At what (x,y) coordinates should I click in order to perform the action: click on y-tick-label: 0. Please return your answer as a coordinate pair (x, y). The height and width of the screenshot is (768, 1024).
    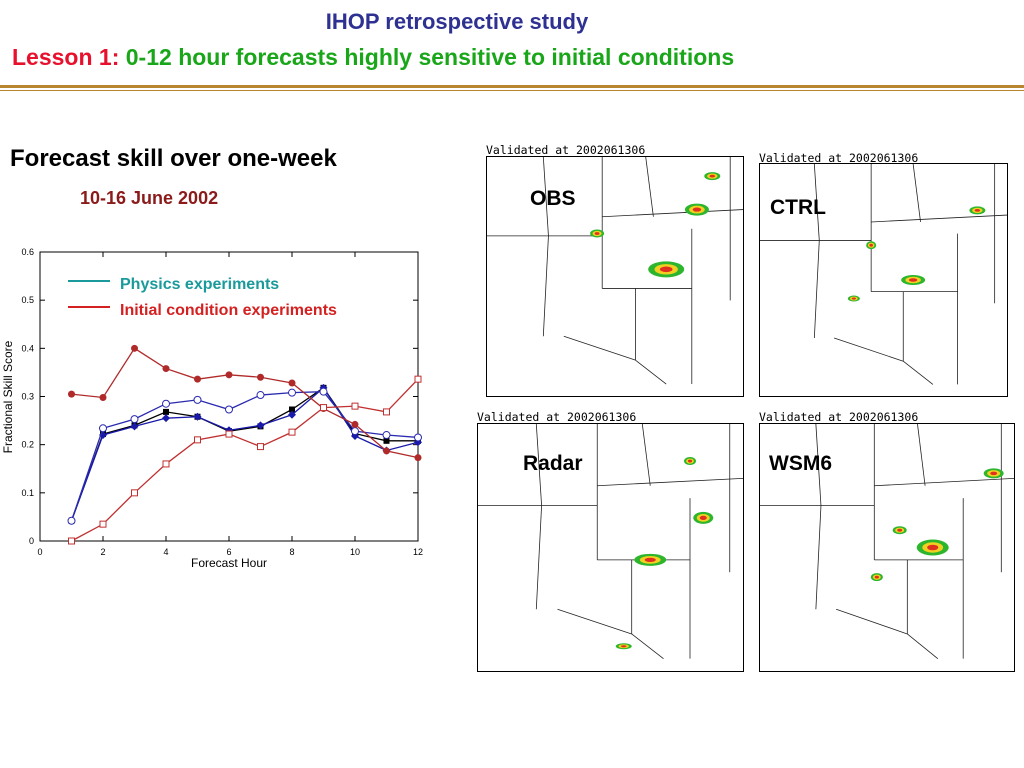
    Looking at the image, I should click on (31, 541).